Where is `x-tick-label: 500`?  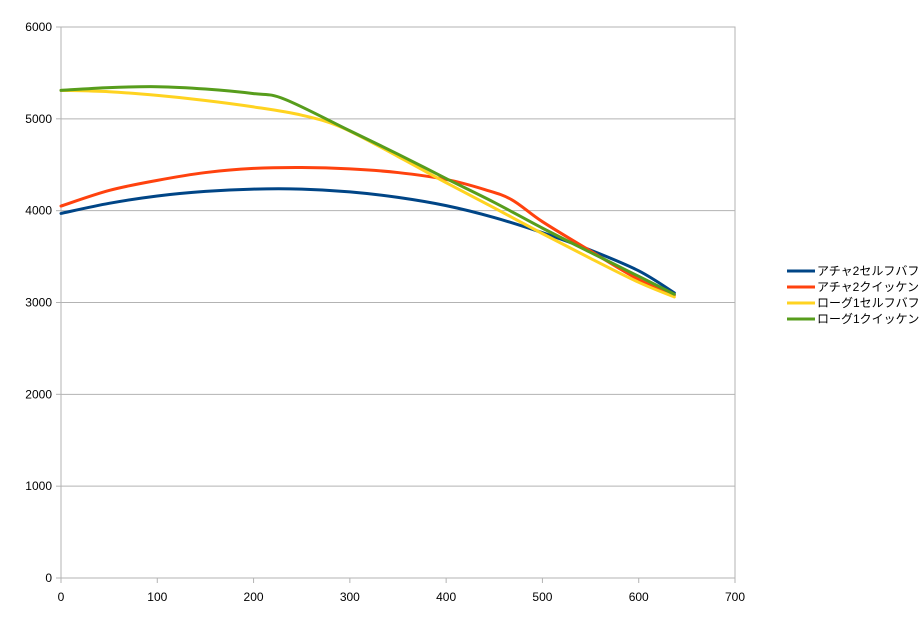 x-tick-label: 500 is located at coordinates (542, 597).